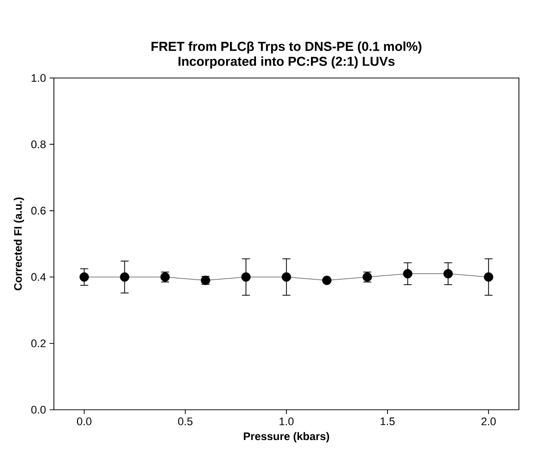  I want to click on y-tick-label: 0.0, so click(38, 410).